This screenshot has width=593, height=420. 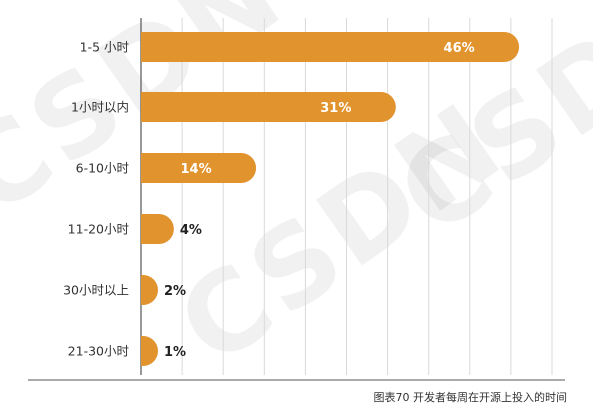 What do you see at coordinates (470, 397) in the screenshot?
I see `figure-caption: 图表70 开发者每周在开源上投入的时间` at bounding box center [470, 397].